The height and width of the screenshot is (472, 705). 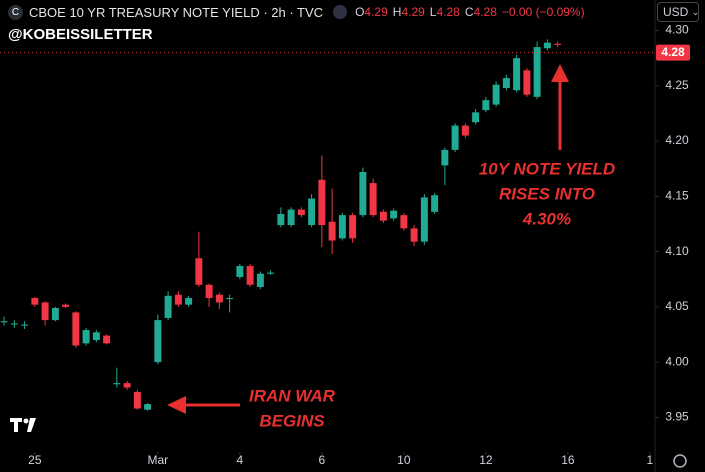 What do you see at coordinates (404, 460) in the screenshot?
I see `x-tick-label: 10` at bounding box center [404, 460].